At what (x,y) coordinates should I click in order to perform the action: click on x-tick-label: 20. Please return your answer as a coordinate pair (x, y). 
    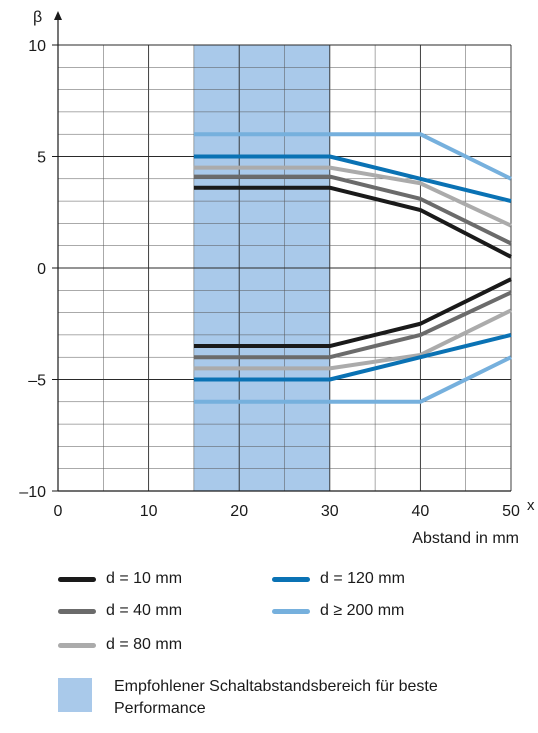
    Looking at the image, I should click on (239, 511).